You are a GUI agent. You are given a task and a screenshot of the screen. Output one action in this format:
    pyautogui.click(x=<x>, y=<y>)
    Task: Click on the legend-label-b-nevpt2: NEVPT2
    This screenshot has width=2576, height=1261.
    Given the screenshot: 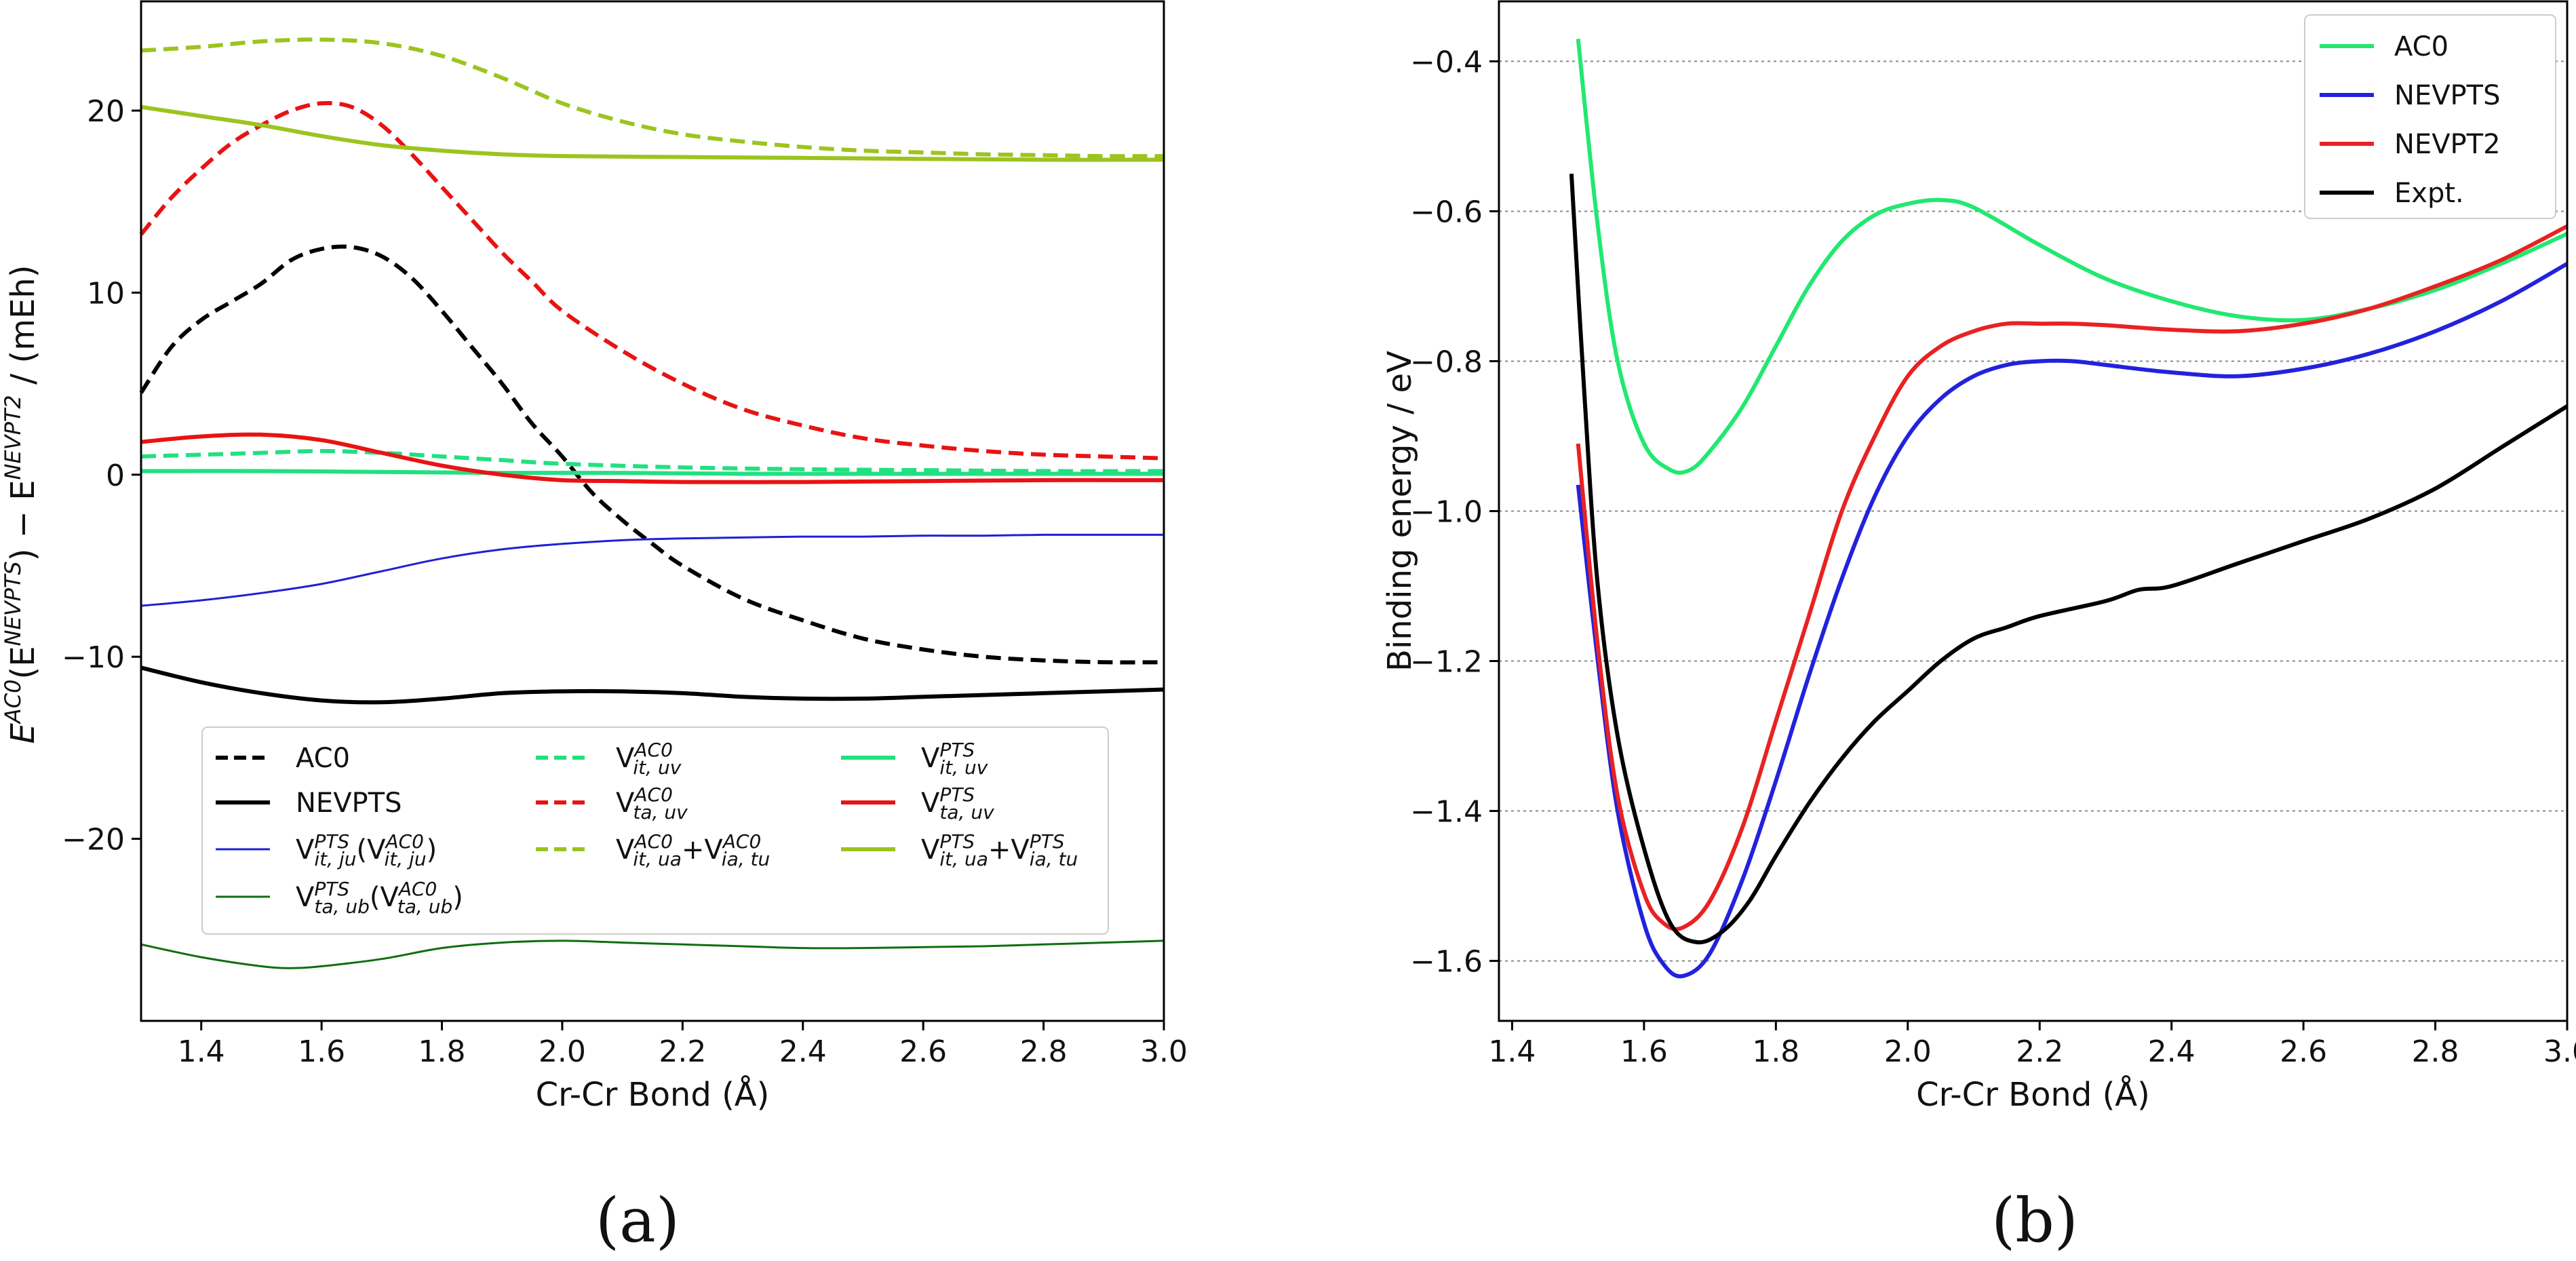 What is the action you would take?
    pyautogui.click(x=2447, y=144)
    